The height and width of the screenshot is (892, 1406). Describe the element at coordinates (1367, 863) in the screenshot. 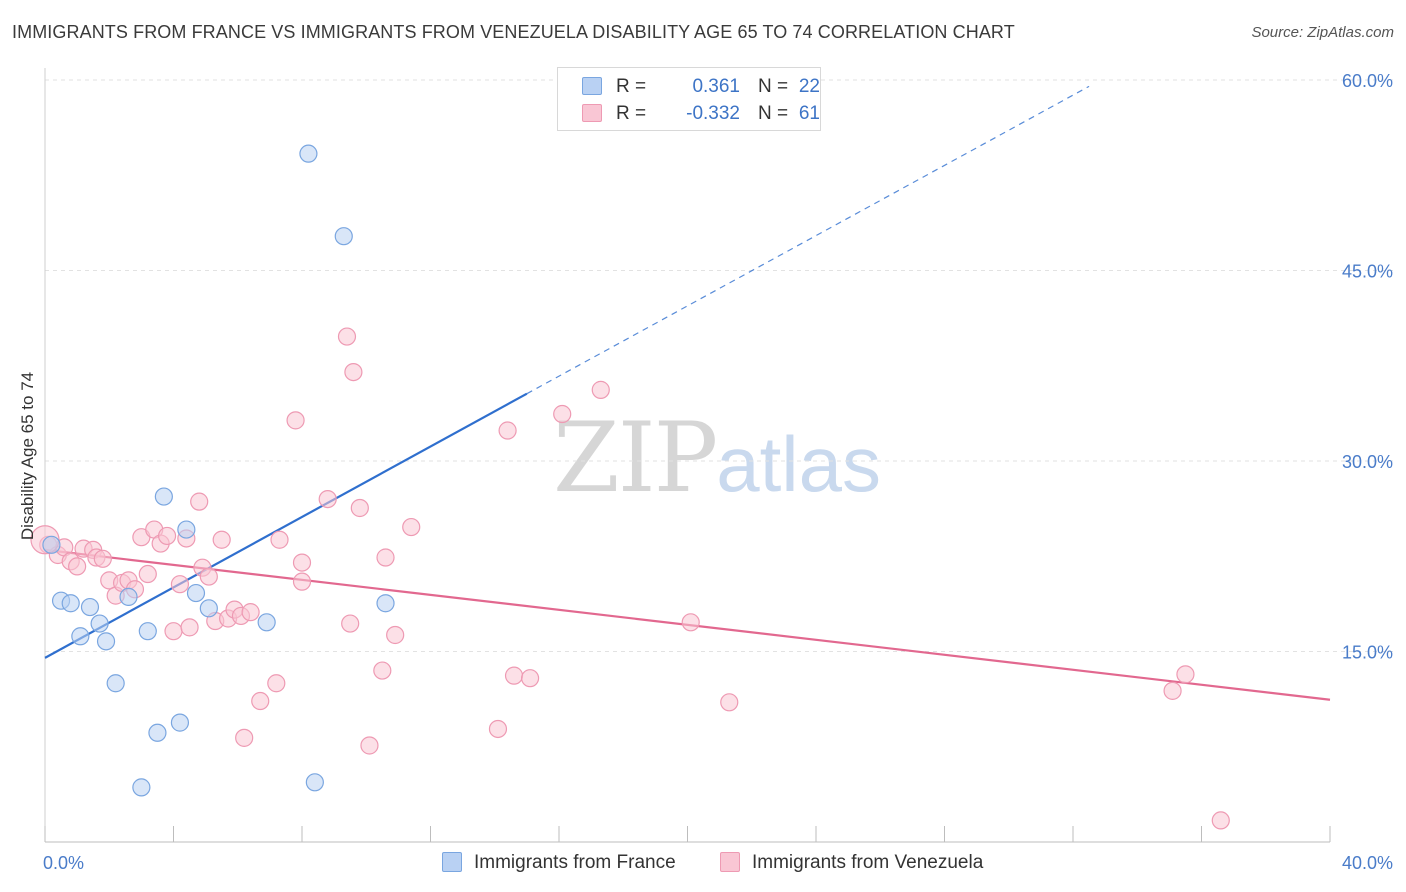

I see `x-tick-label: 40.0%` at that location.